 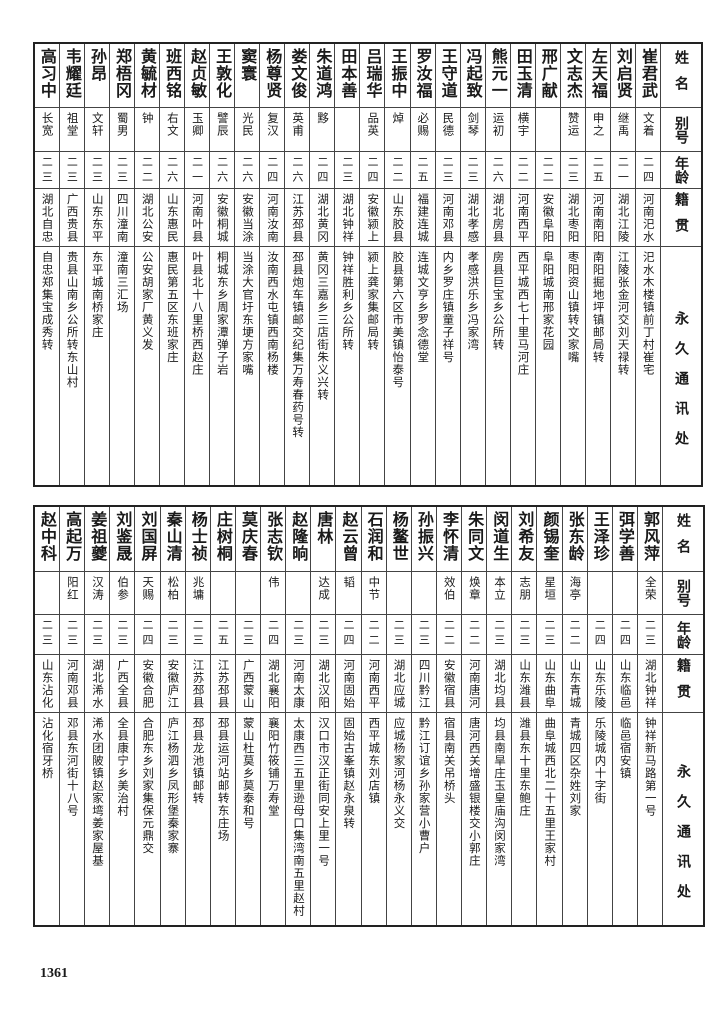 I want to click on alias-cell: 阳红, so click(x=72, y=593).